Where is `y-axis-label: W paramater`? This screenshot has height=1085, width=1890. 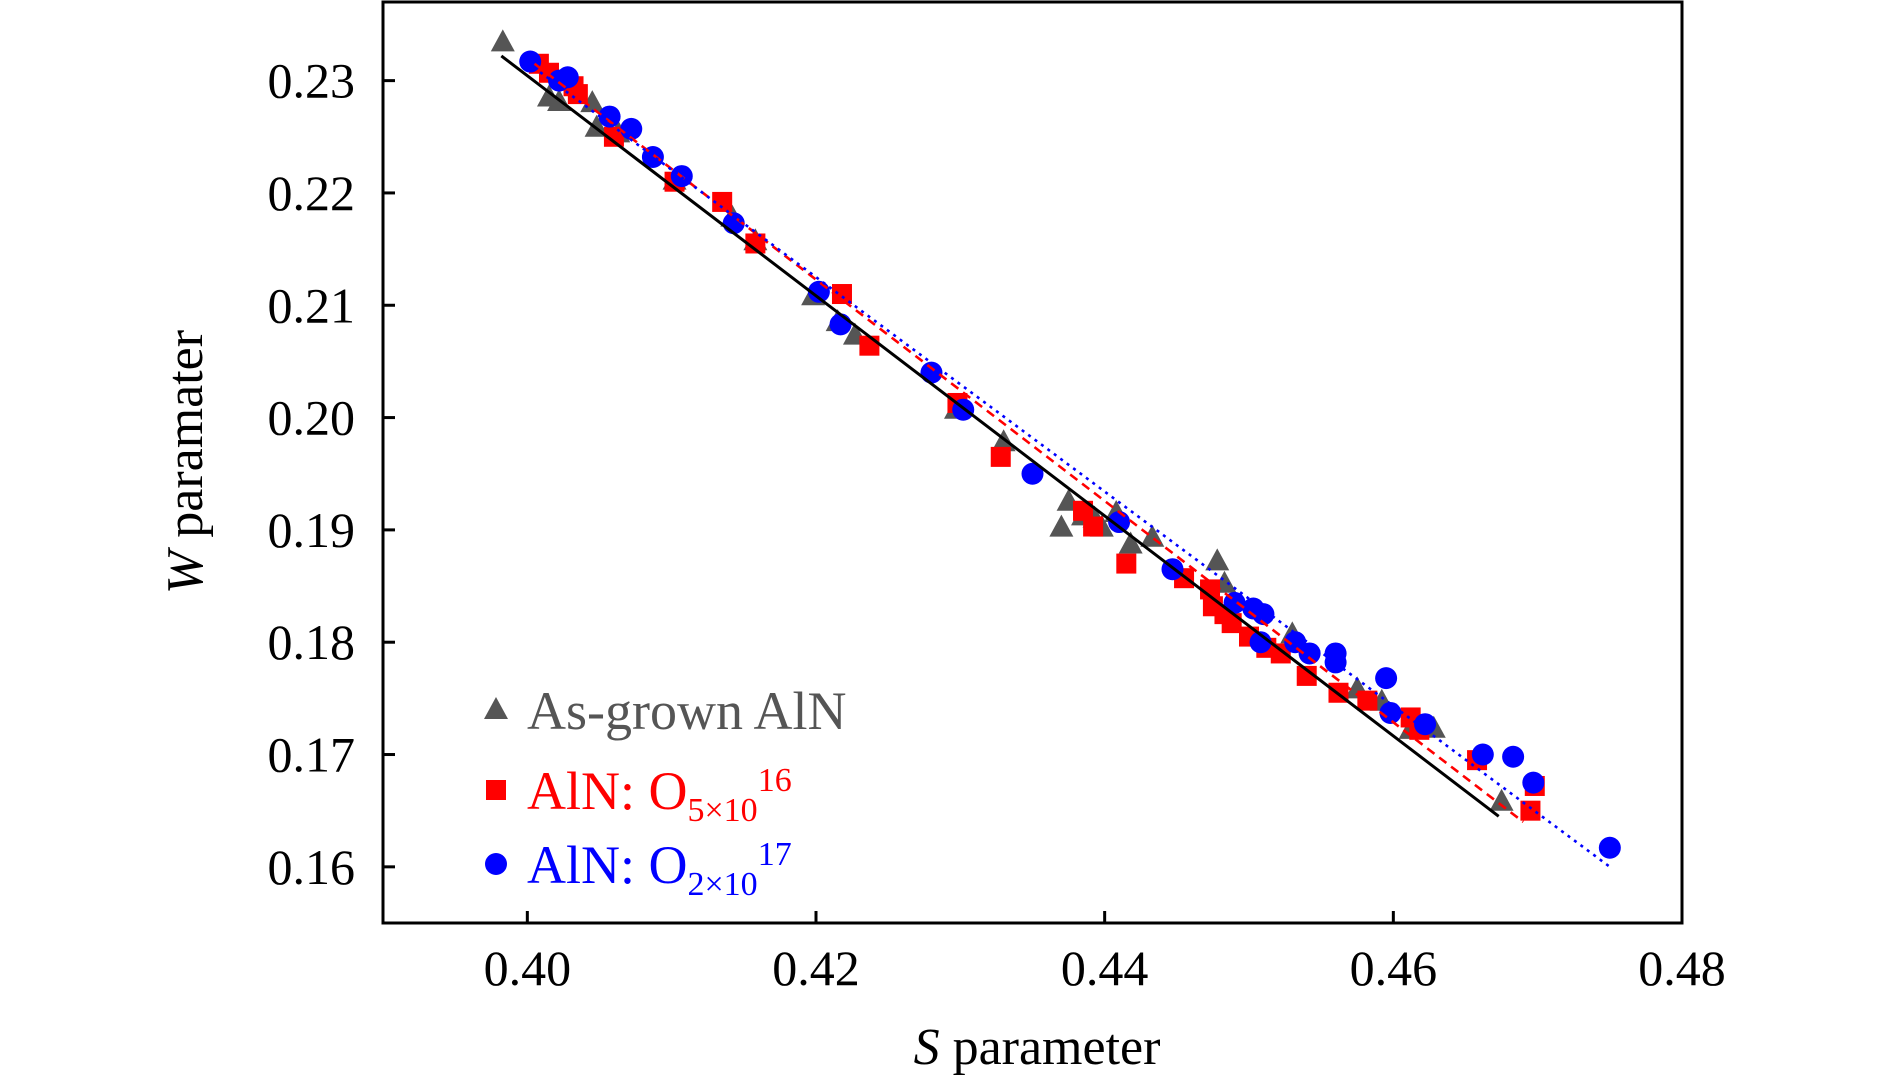 y-axis-label: W paramater is located at coordinates (185, 462).